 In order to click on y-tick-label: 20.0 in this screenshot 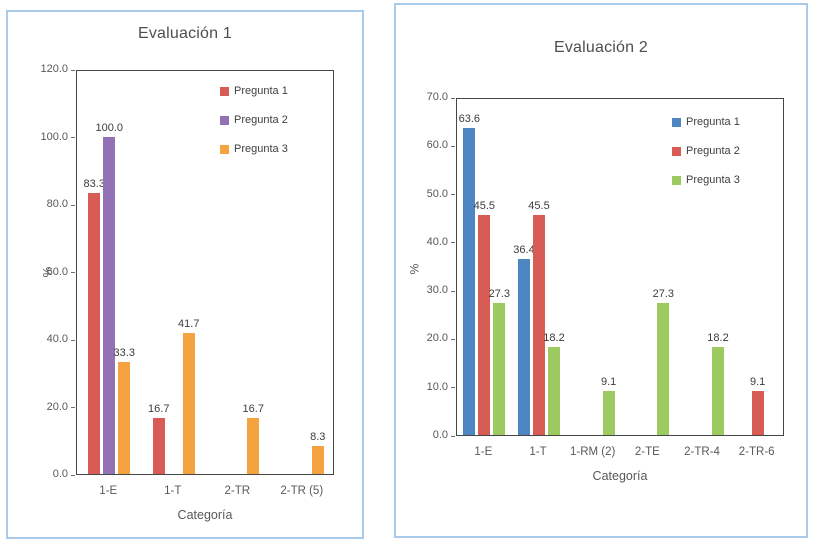, I will do `click(437, 338)`.